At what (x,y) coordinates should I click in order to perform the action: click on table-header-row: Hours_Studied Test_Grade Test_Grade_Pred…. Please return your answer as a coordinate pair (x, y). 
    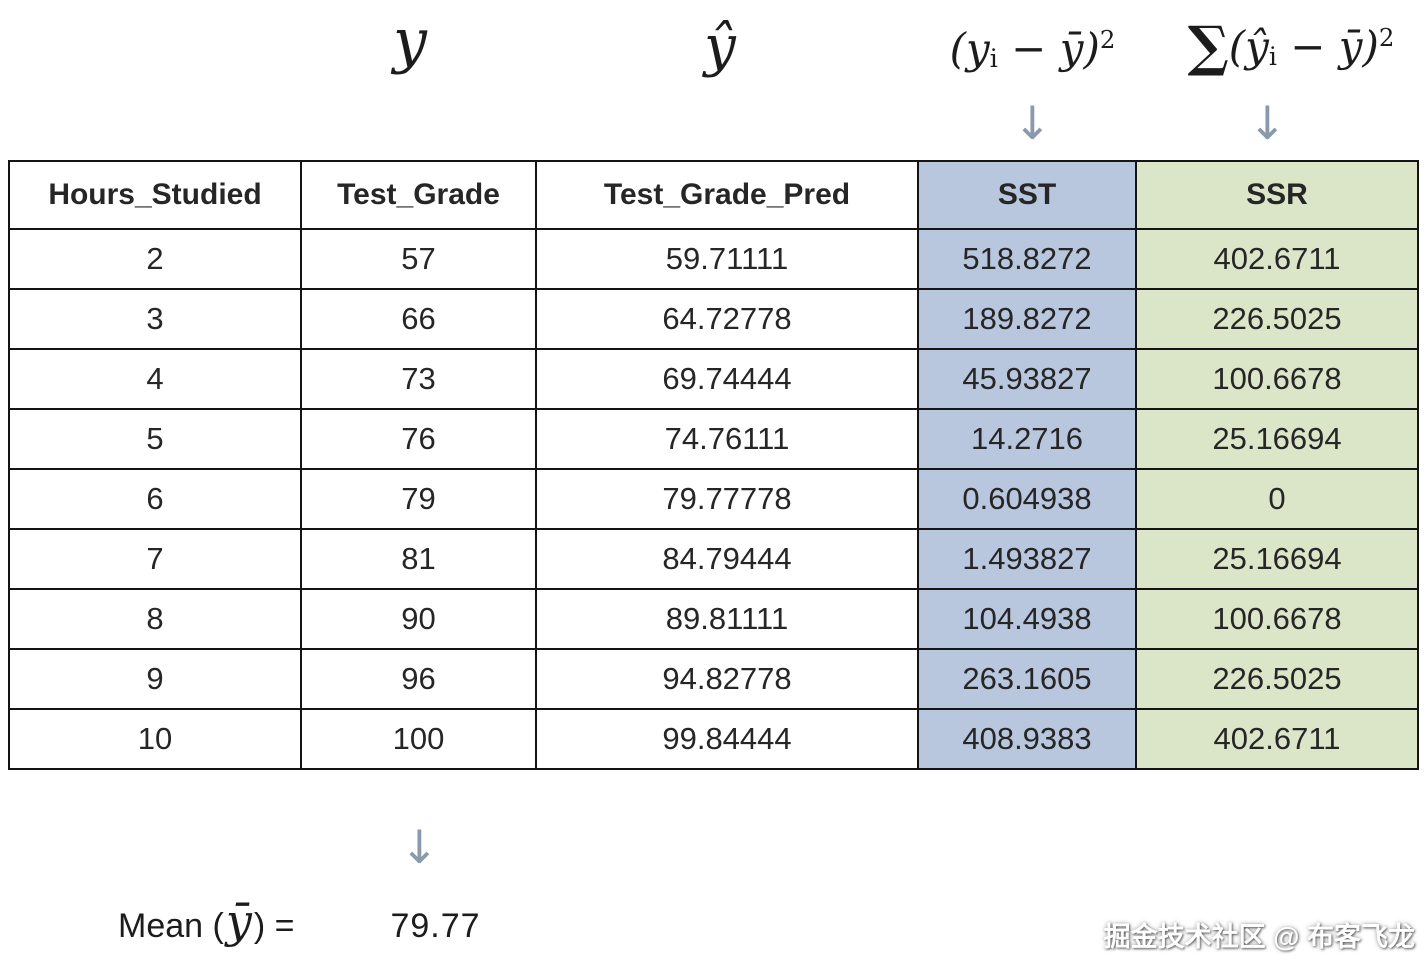
    Looking at the image, I should click on (713, 195).